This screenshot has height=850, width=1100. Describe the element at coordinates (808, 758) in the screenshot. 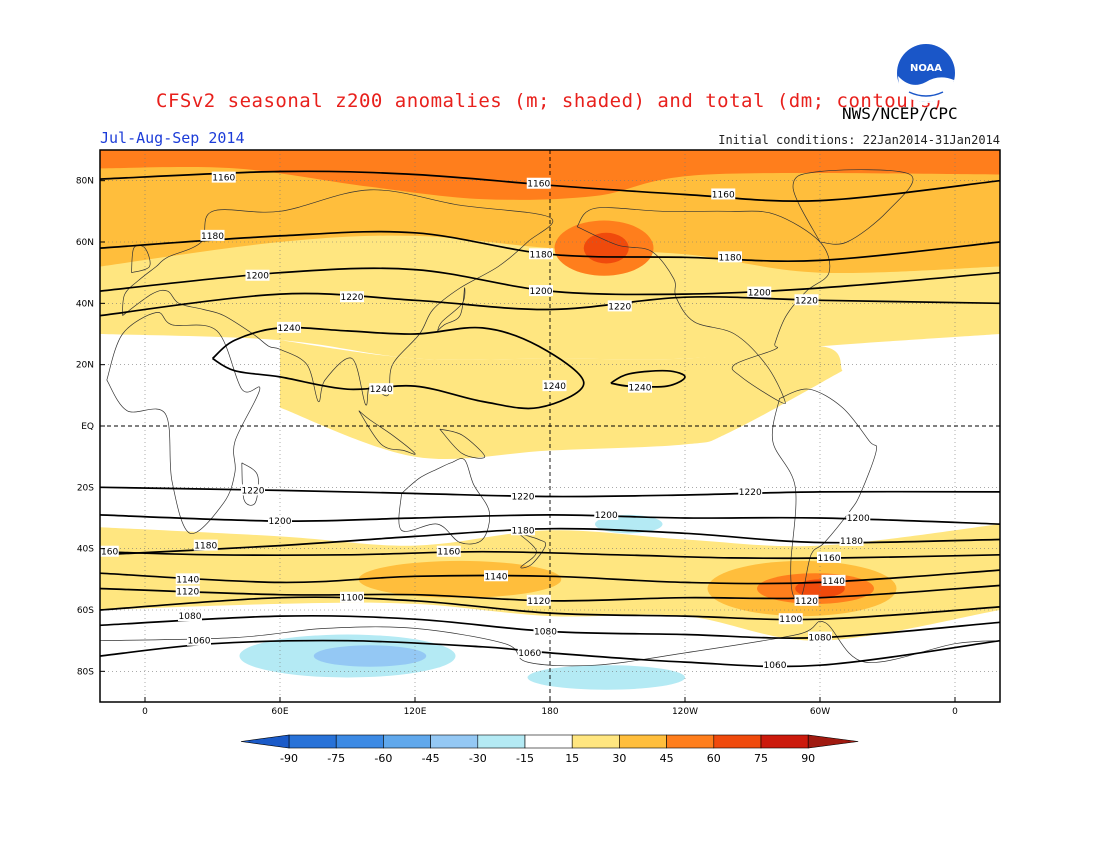

I see `colorbar-tick-label: 90` at that location.